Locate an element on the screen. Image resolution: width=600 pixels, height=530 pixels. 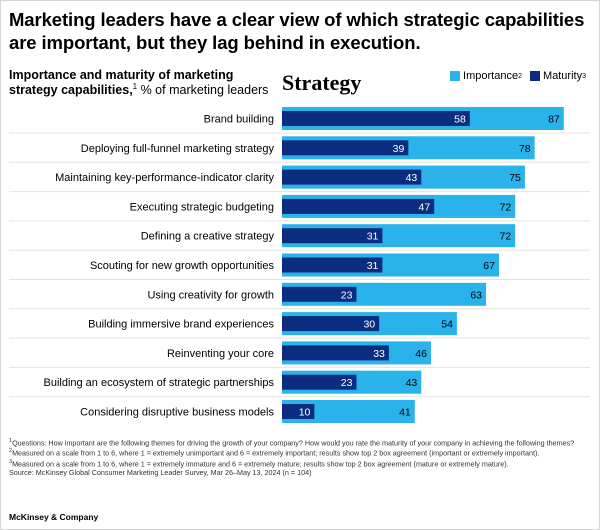
data-label-importance: 67 is located at coordinates (489, 266).